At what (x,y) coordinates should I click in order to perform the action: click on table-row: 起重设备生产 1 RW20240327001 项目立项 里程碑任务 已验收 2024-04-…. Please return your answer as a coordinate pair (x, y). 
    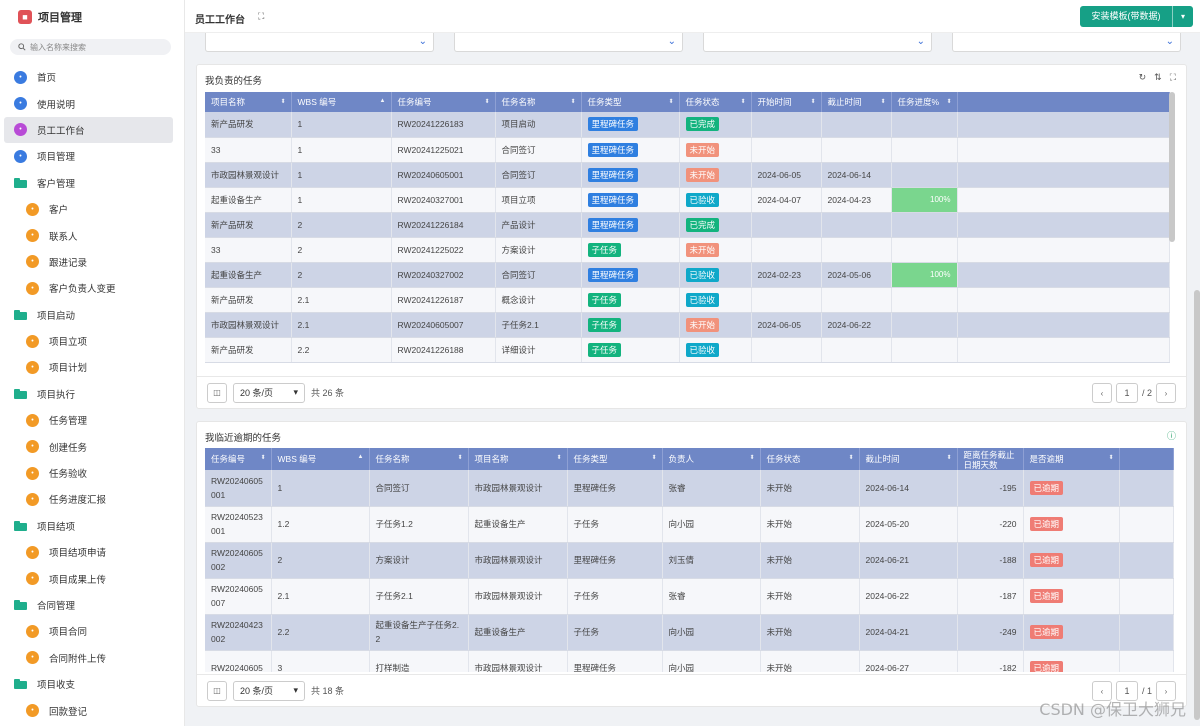
    Looking at the image, I should click on (687, 200).